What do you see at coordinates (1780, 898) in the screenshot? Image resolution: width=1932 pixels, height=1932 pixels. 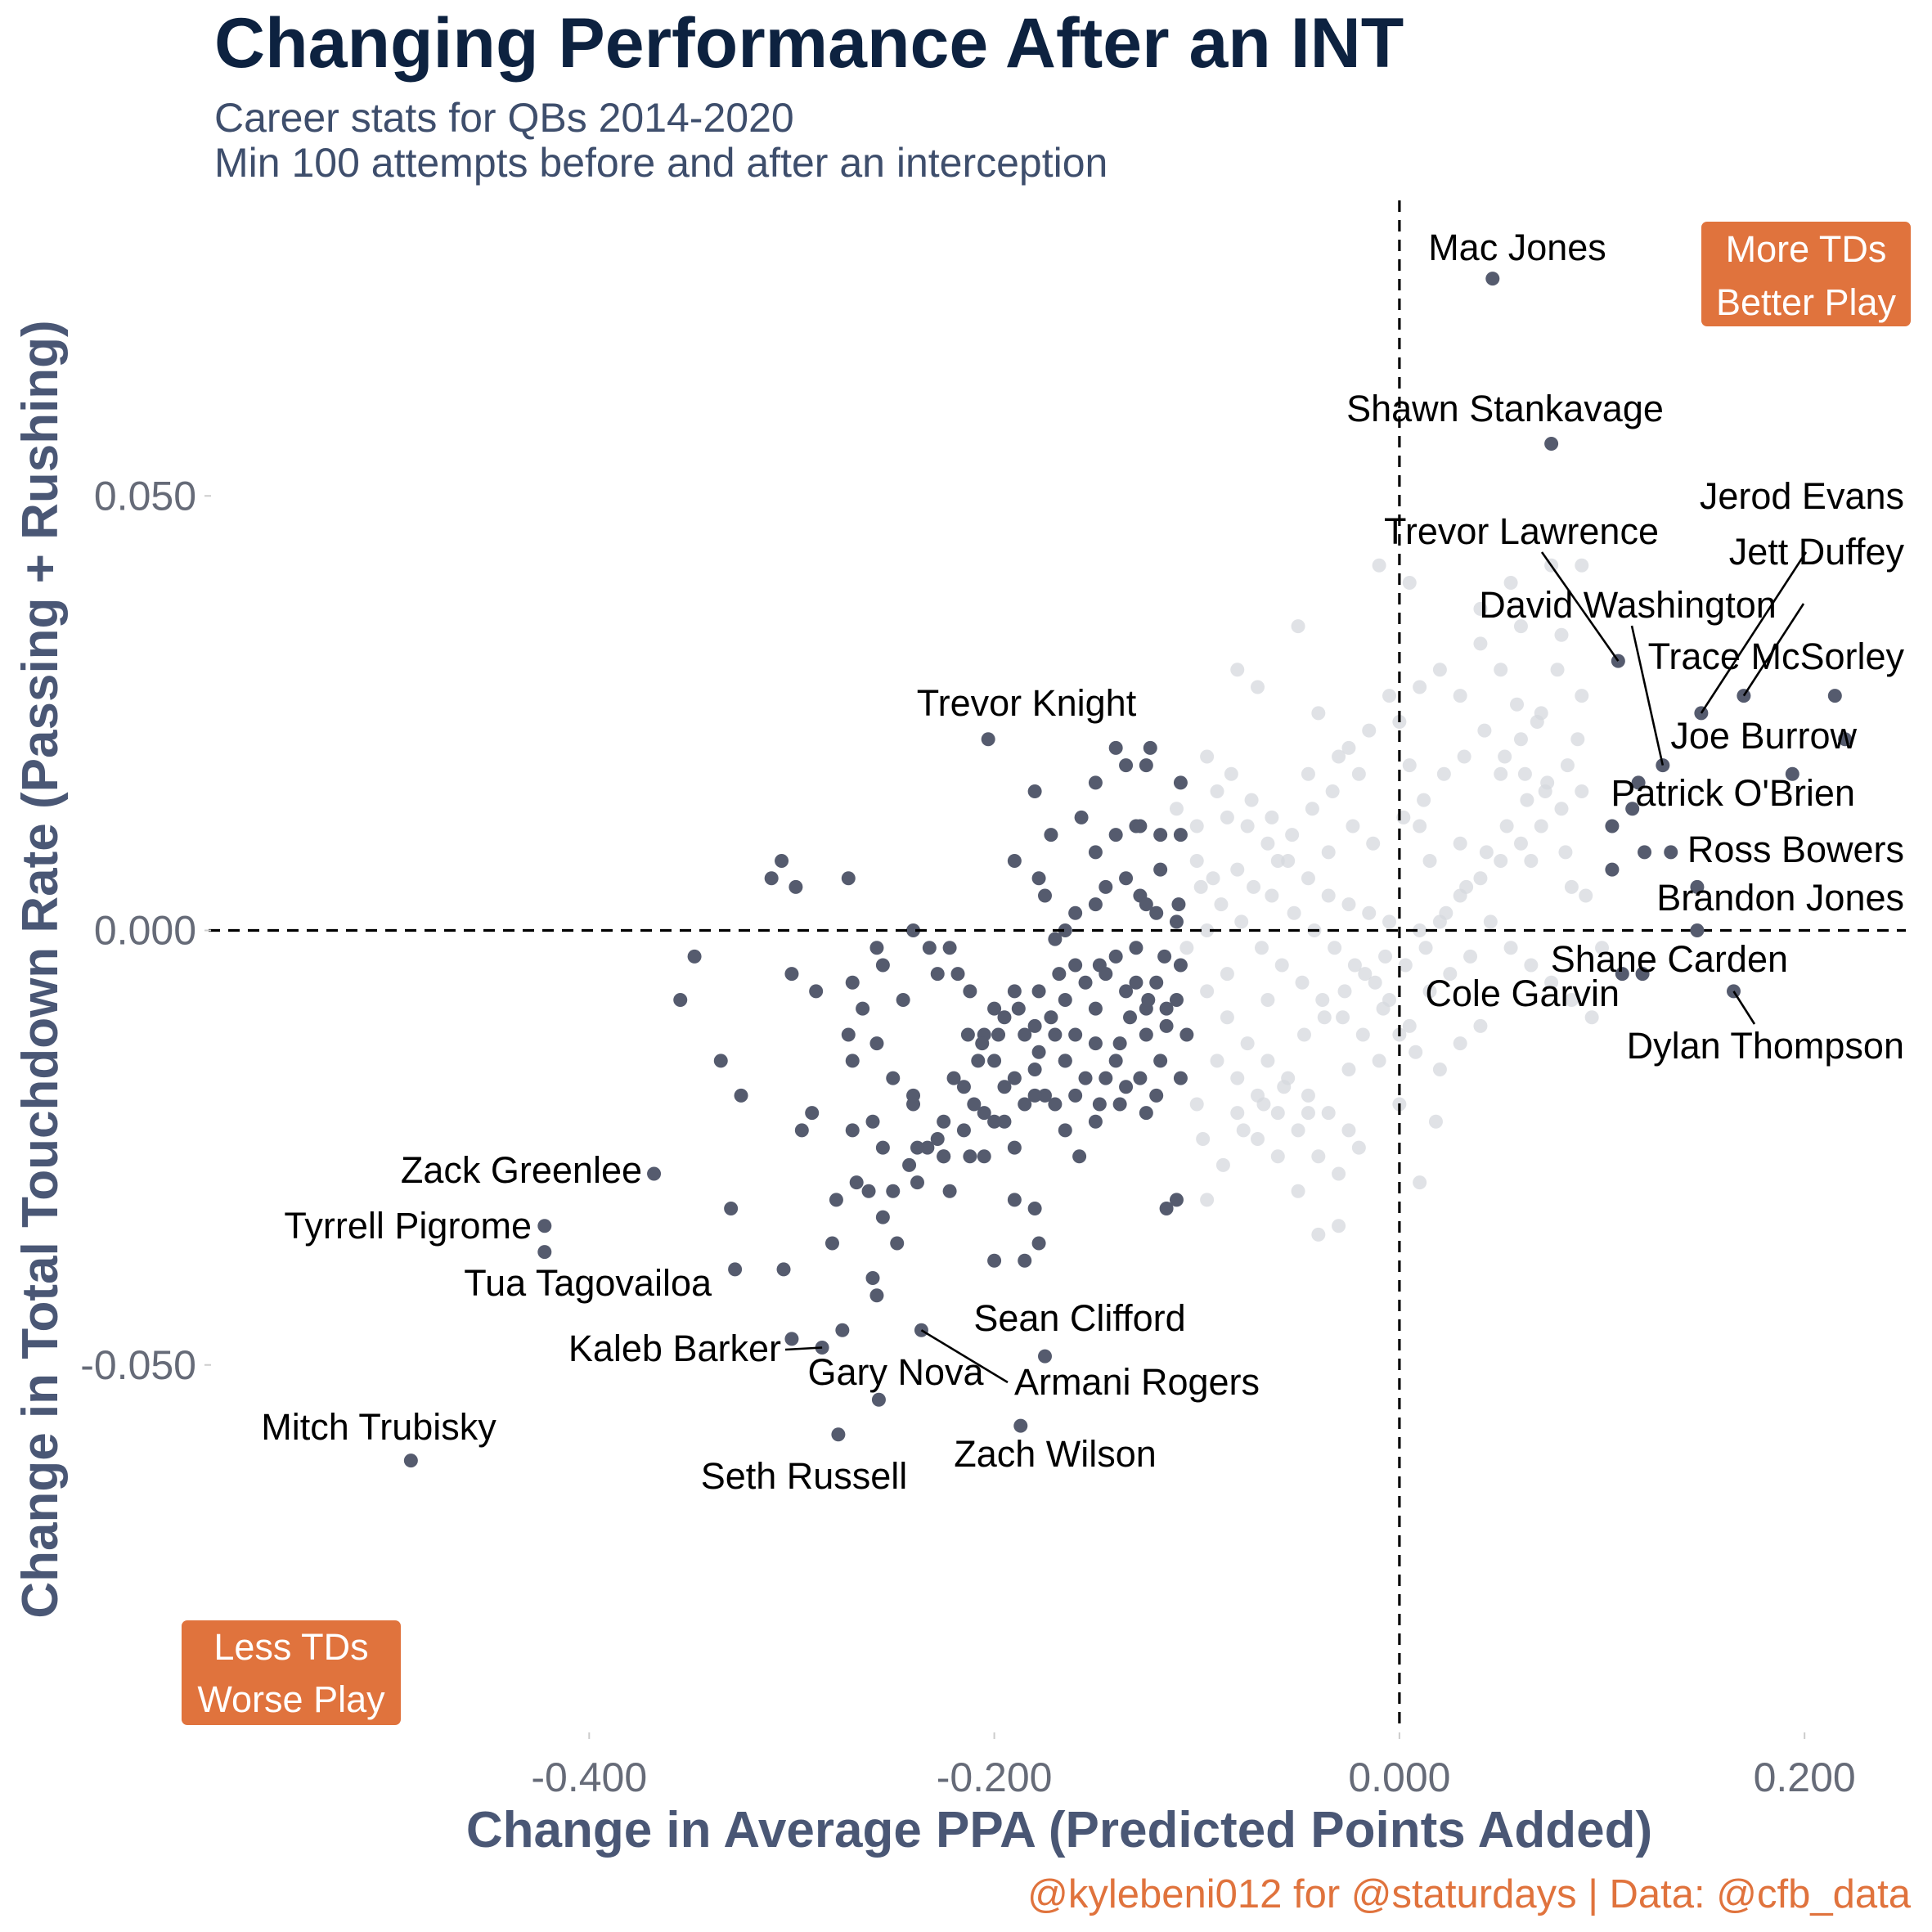 I see `point-label: Brandon Jones` at bounding box center [1780, 898].